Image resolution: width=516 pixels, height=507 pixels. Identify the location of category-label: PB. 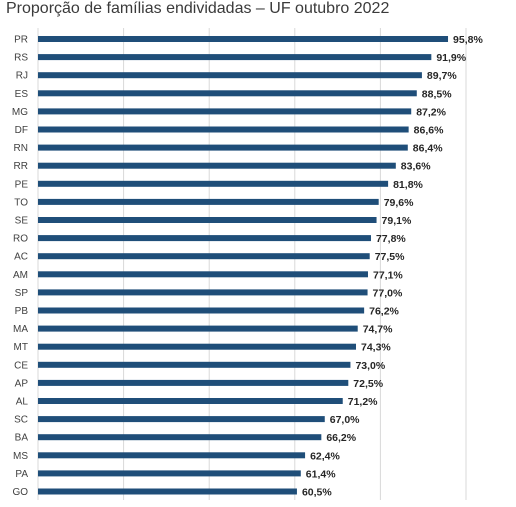
(22, 311).